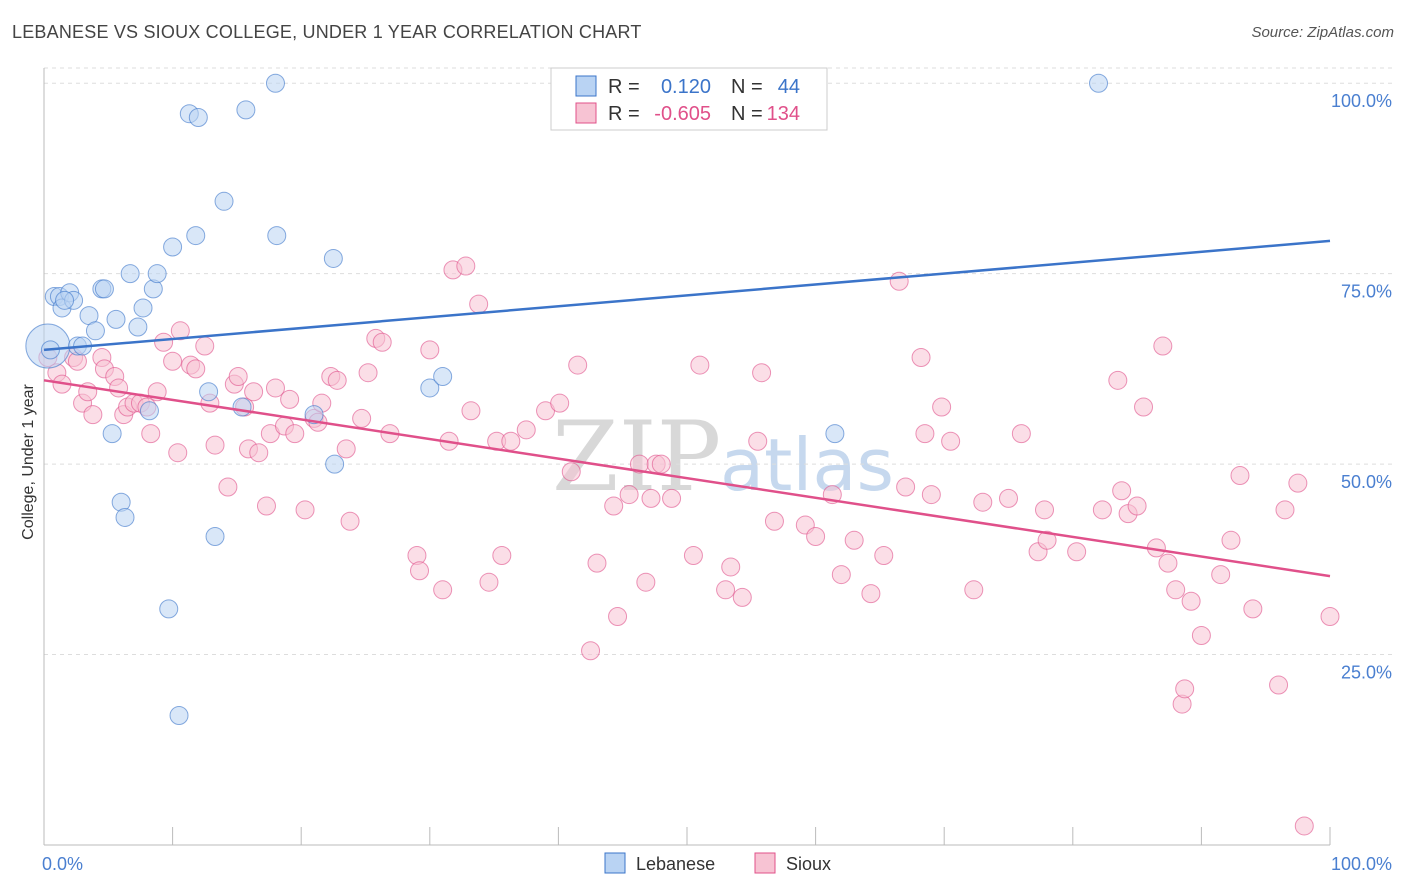 The height and width of the screenshot is (892, 1406). I want to click on legend-r-label: R =, so click(624, 114).